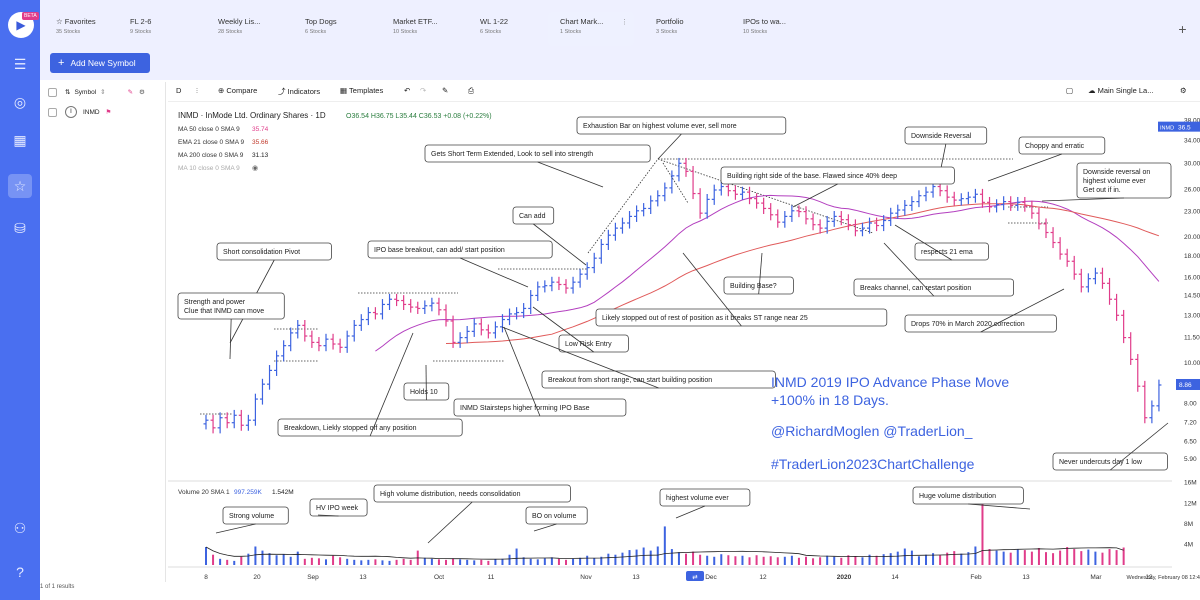  What do you see at coordinates (424, 29) in the screenshot?
I see `tab-item: Market ETF... 10 Stocks` at bounding box center [424, 29].